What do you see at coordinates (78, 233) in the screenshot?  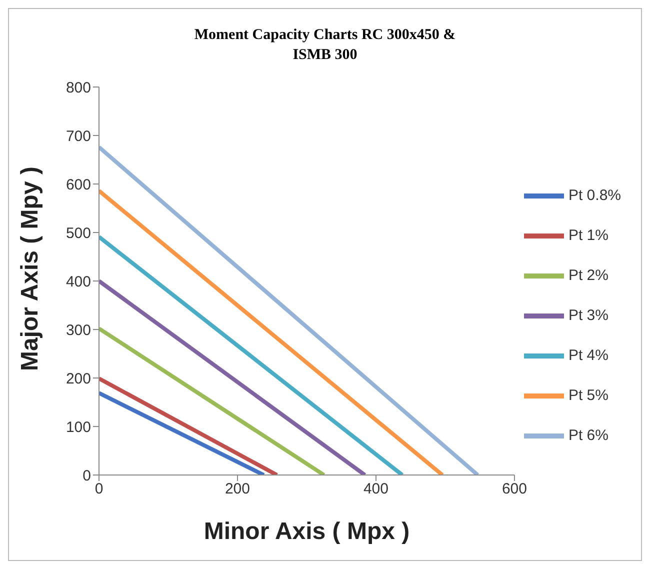 I see `y-tick-label: 500` at bounding box center [78, 233].